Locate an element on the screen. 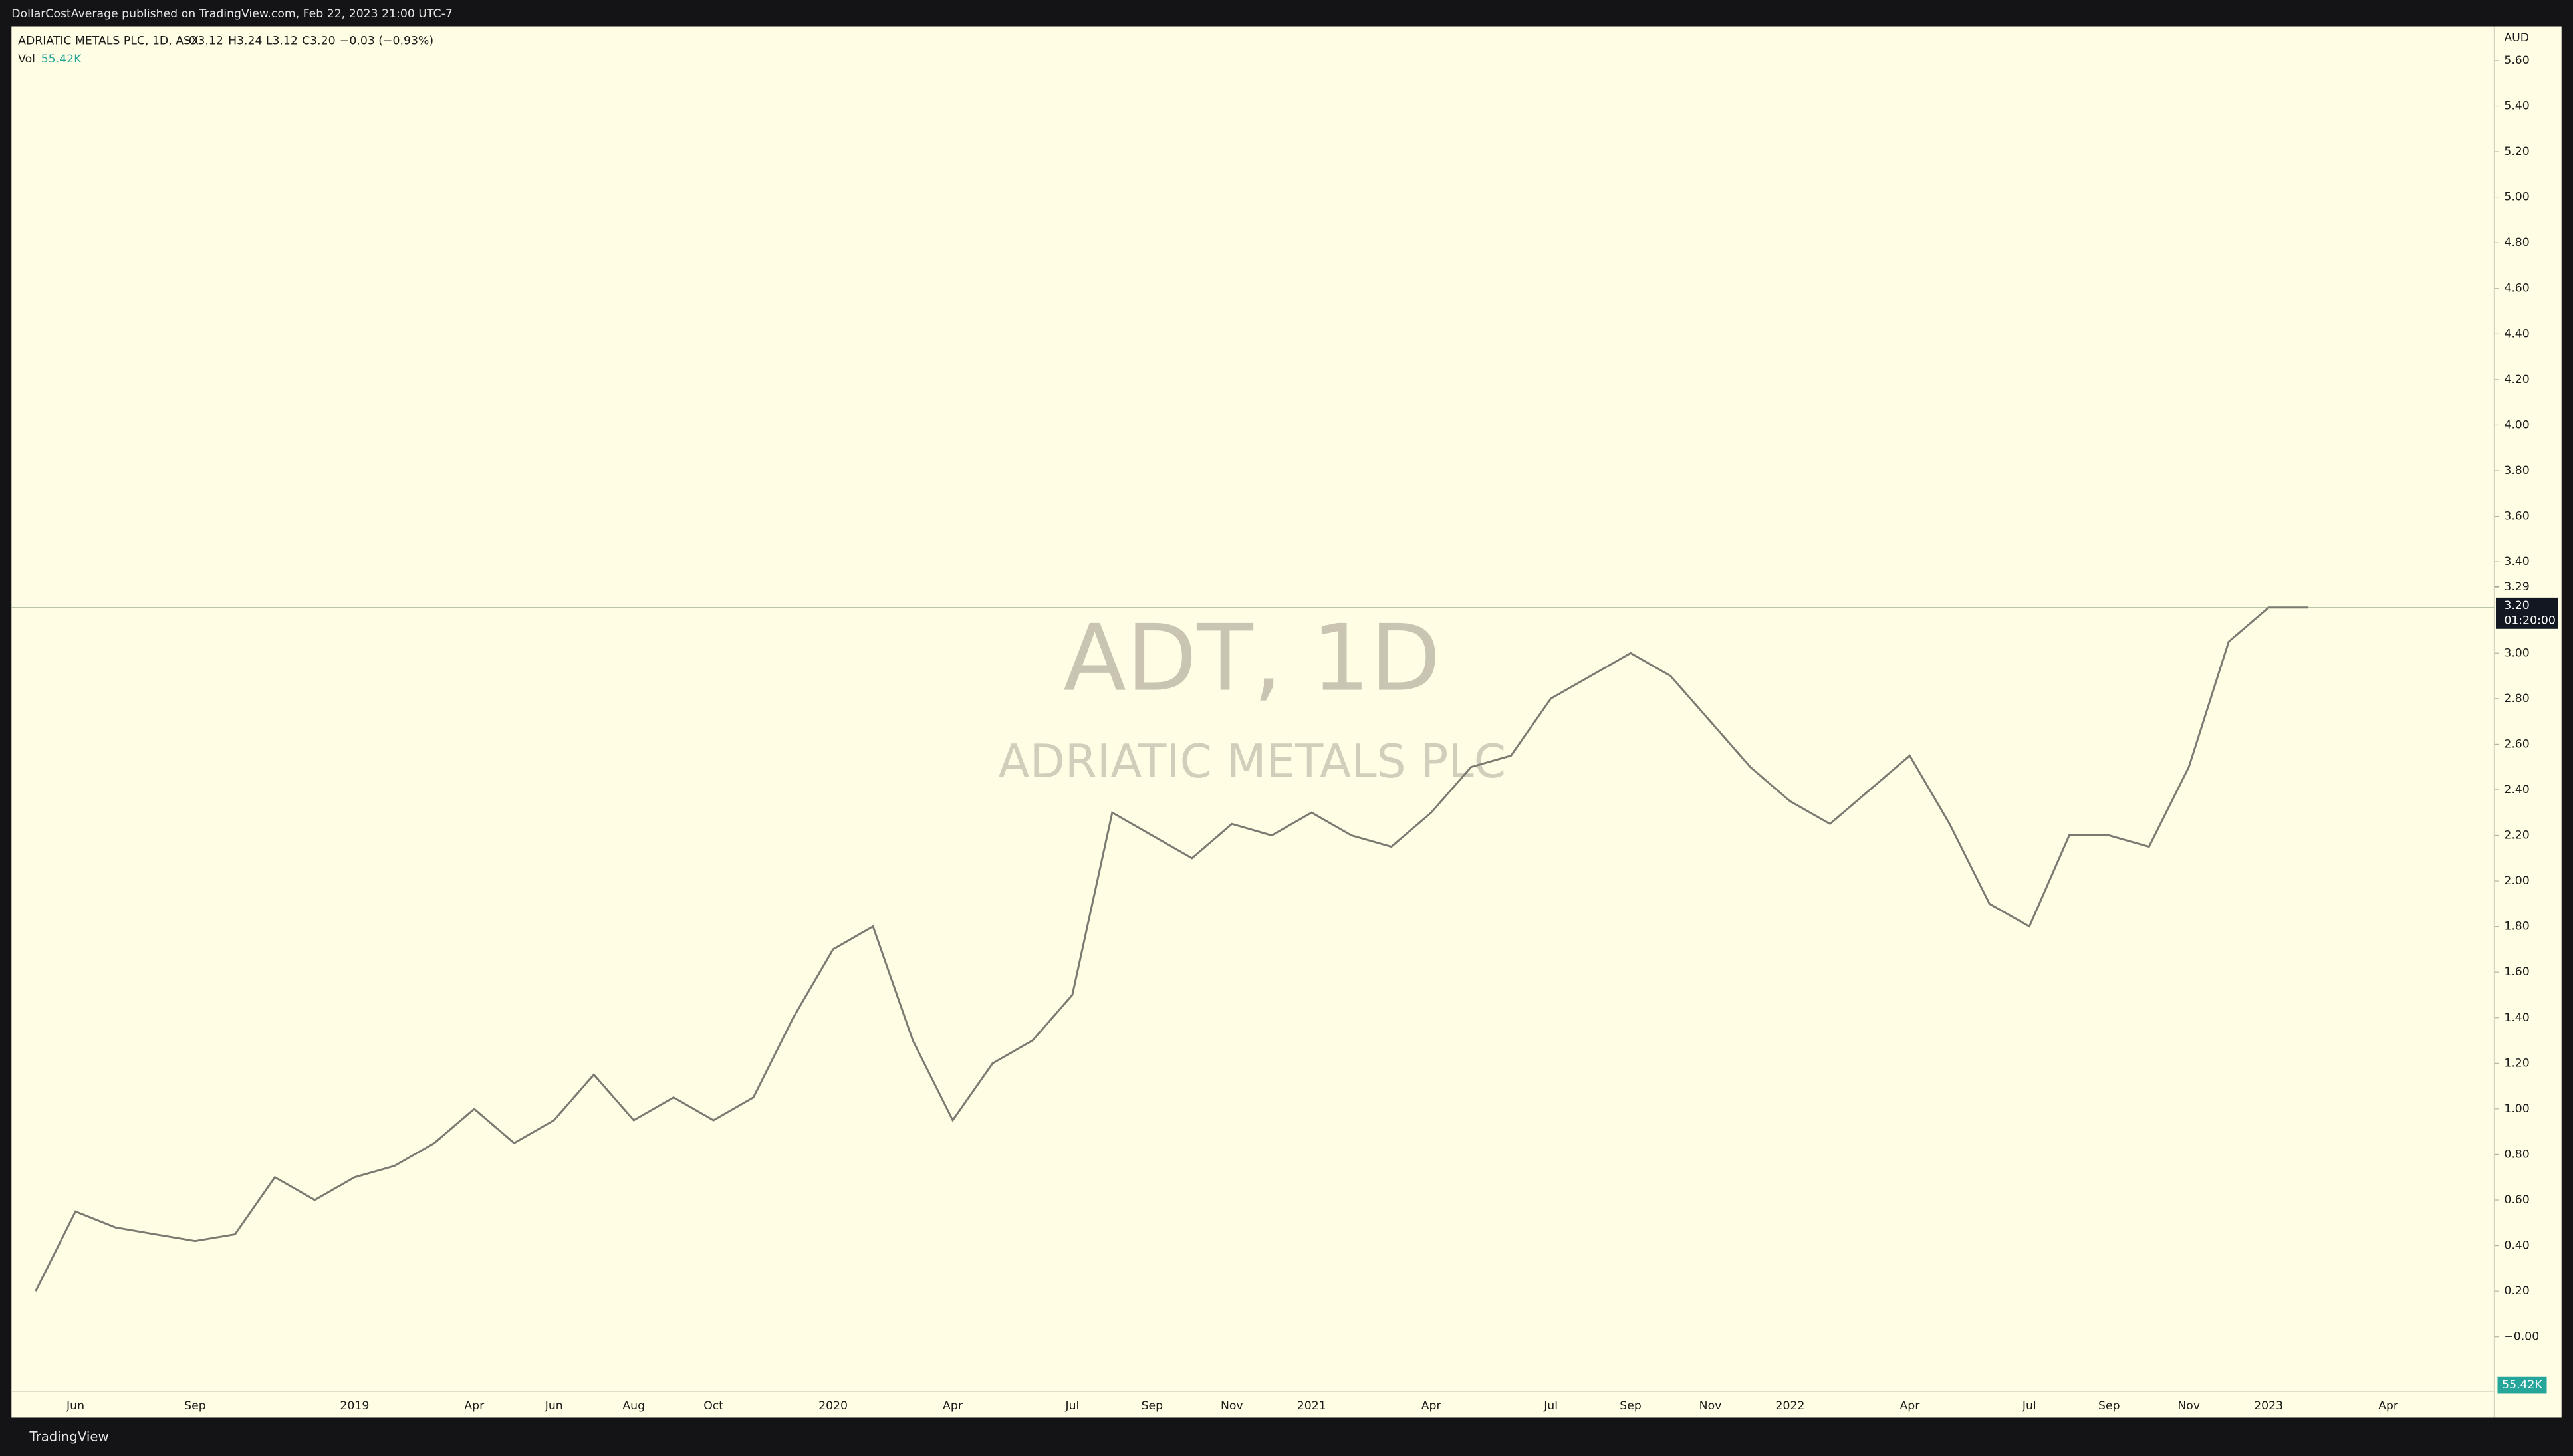  y-tick-label: 2.80 is located at coordinates (2516, 698).